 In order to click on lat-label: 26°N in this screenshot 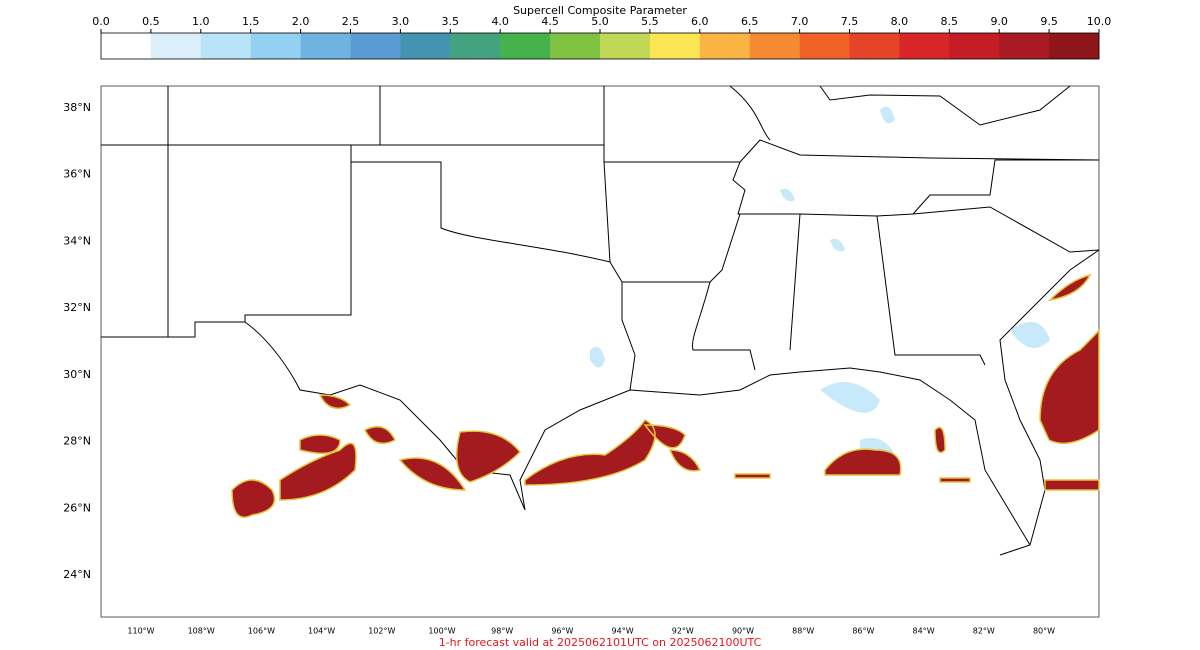, I will do `click(77, 507)`.